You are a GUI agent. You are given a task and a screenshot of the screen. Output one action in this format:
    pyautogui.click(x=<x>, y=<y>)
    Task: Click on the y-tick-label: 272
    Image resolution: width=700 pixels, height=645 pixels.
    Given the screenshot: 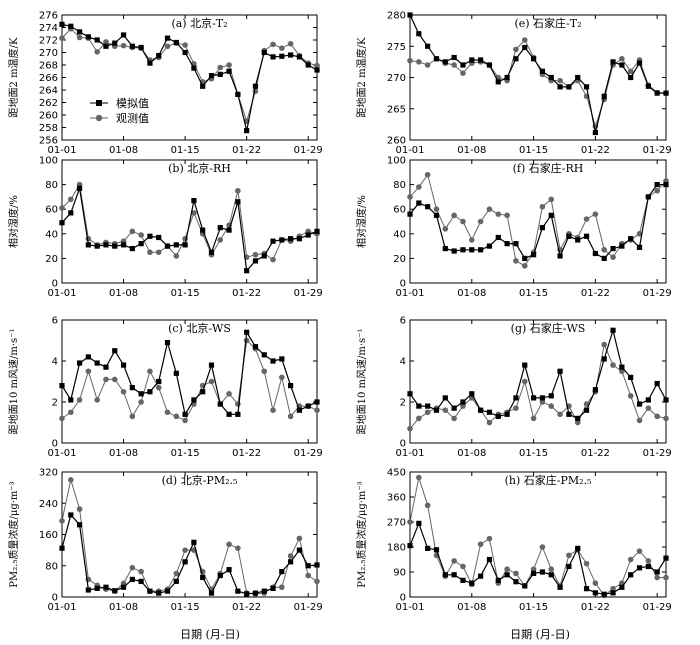 What is the action you would take?
    pyautogui.click(x=48, y=41)
    